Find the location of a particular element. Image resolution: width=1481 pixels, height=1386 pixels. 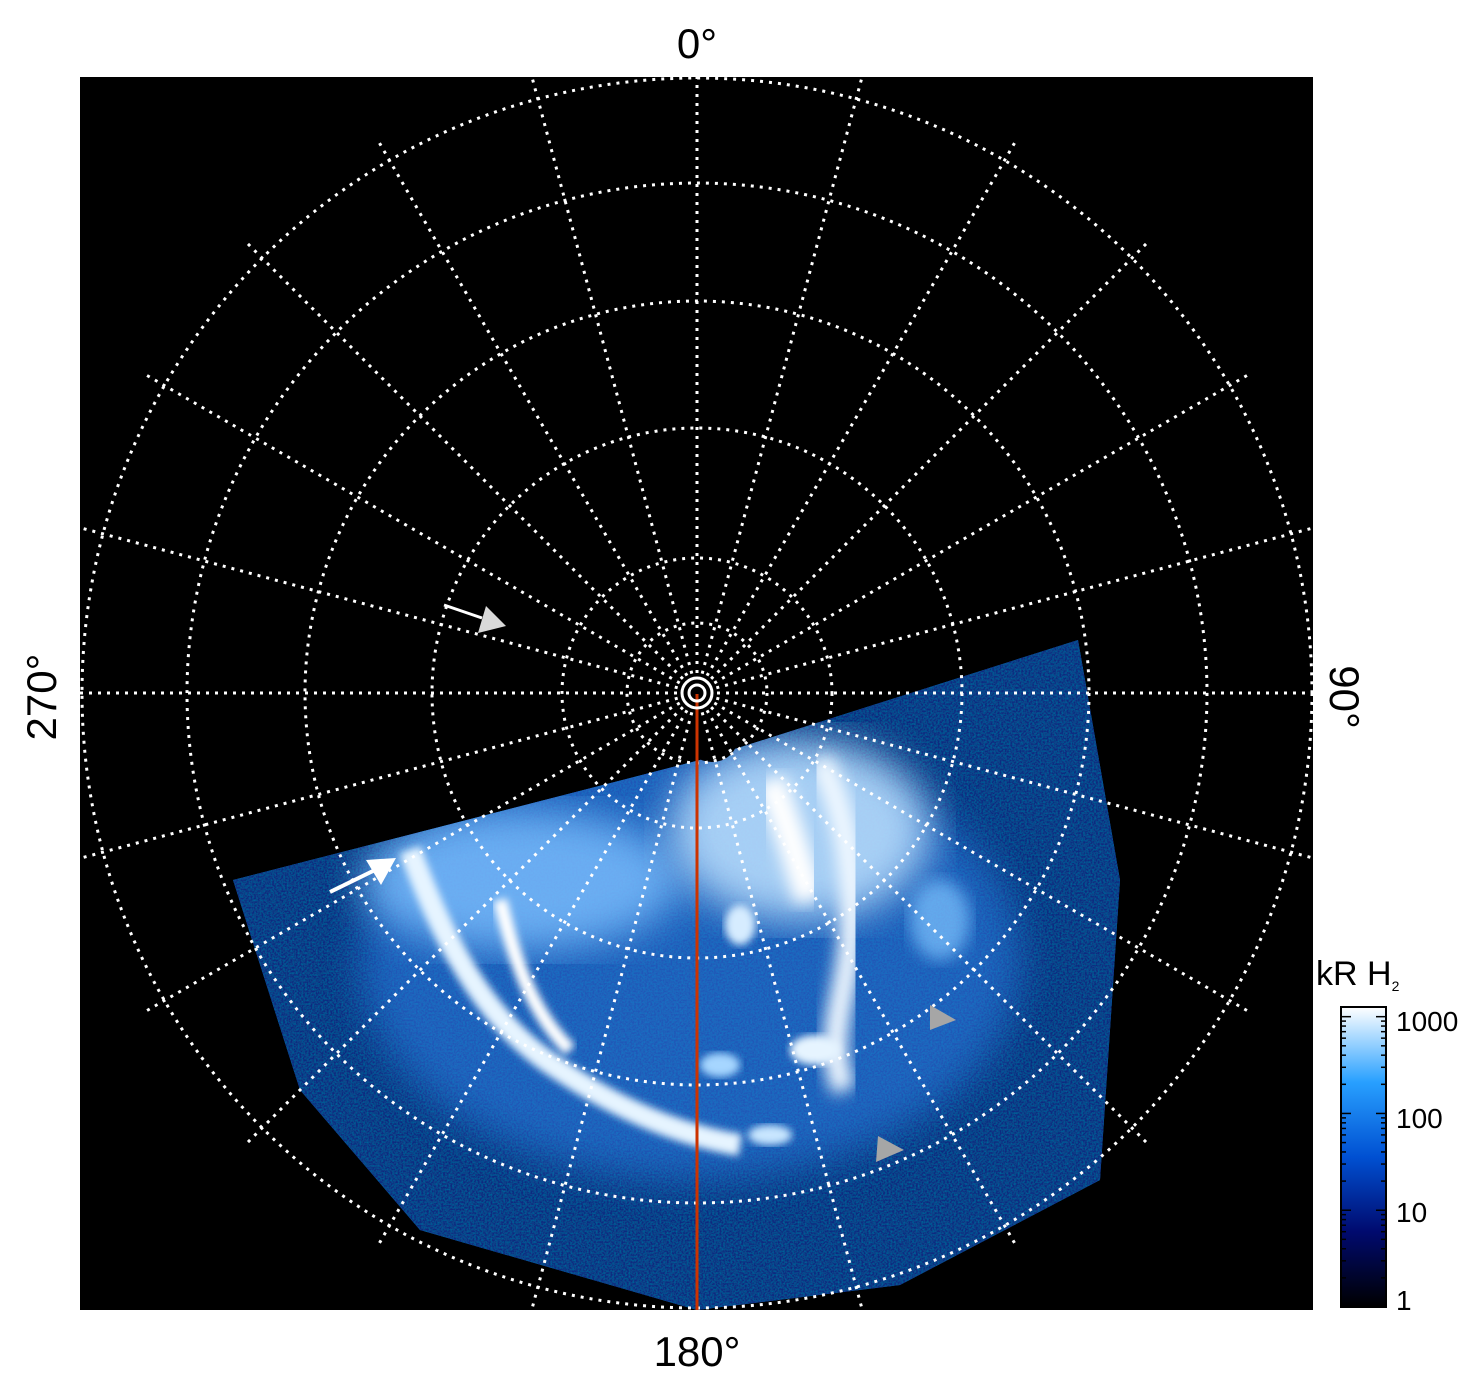

label-bottom: 180° is located at coordinates (697, 1351).